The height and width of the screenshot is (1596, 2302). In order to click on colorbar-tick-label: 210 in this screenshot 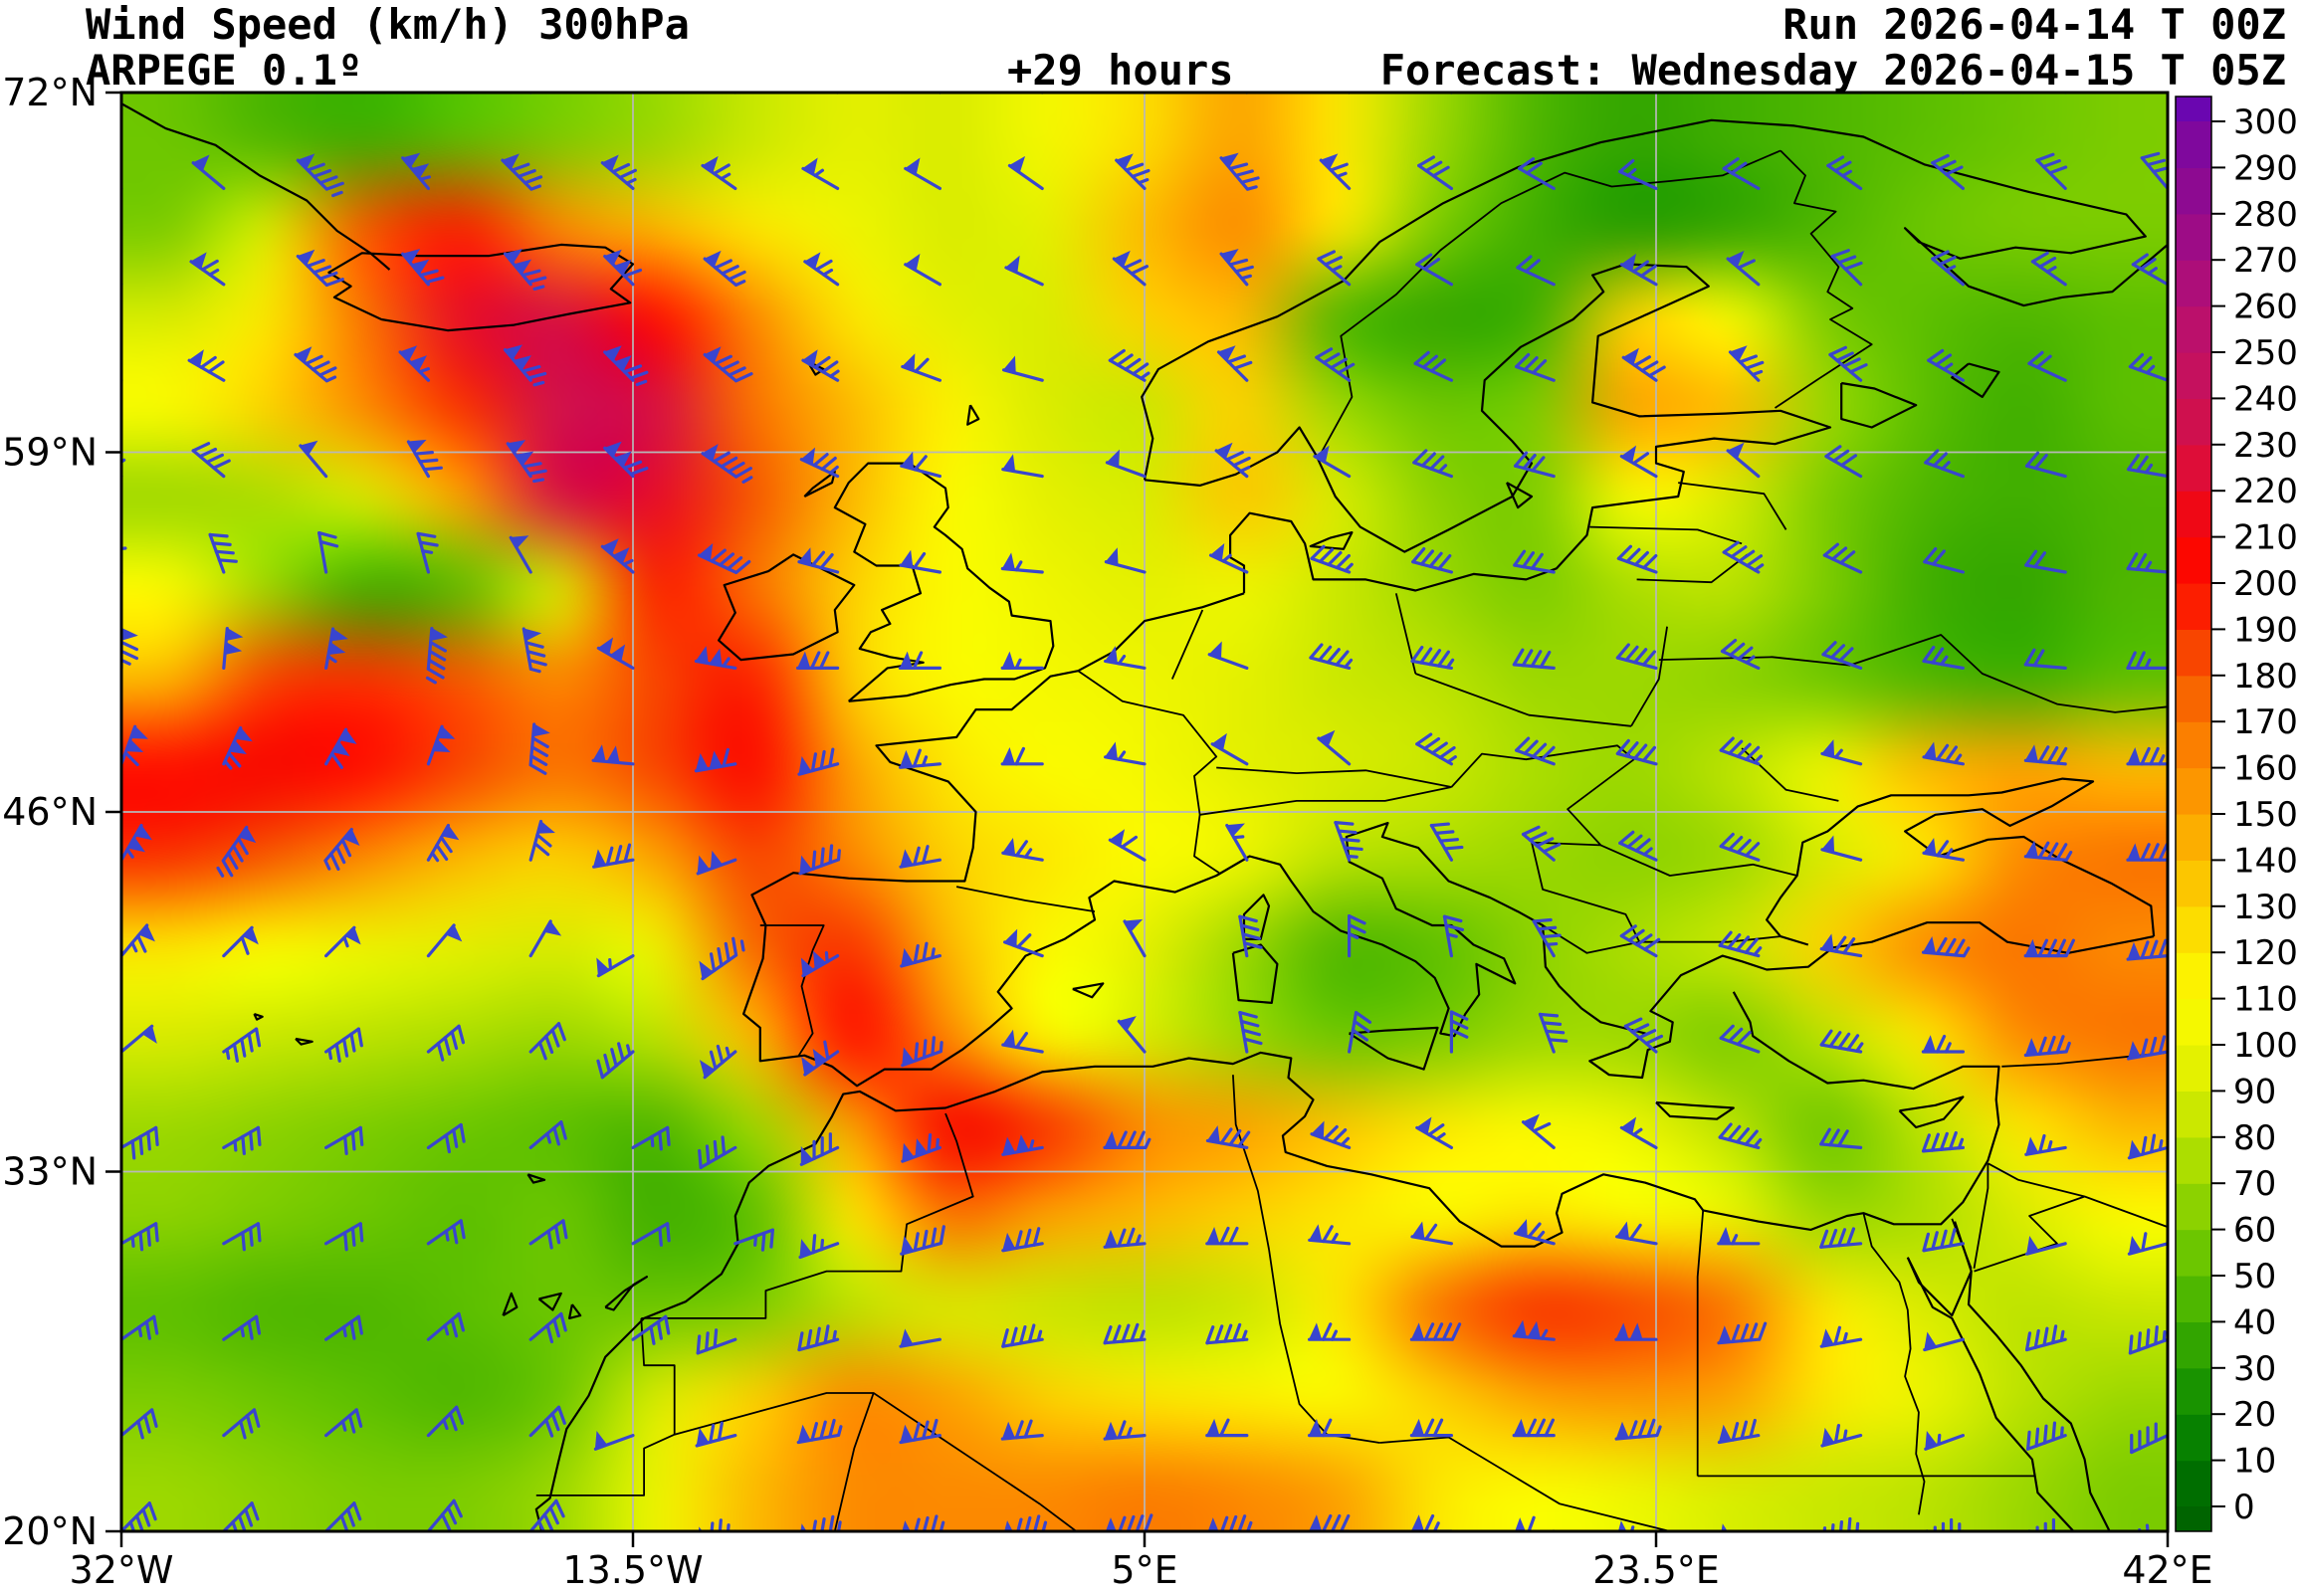, I will do `click(2265, 538)`.